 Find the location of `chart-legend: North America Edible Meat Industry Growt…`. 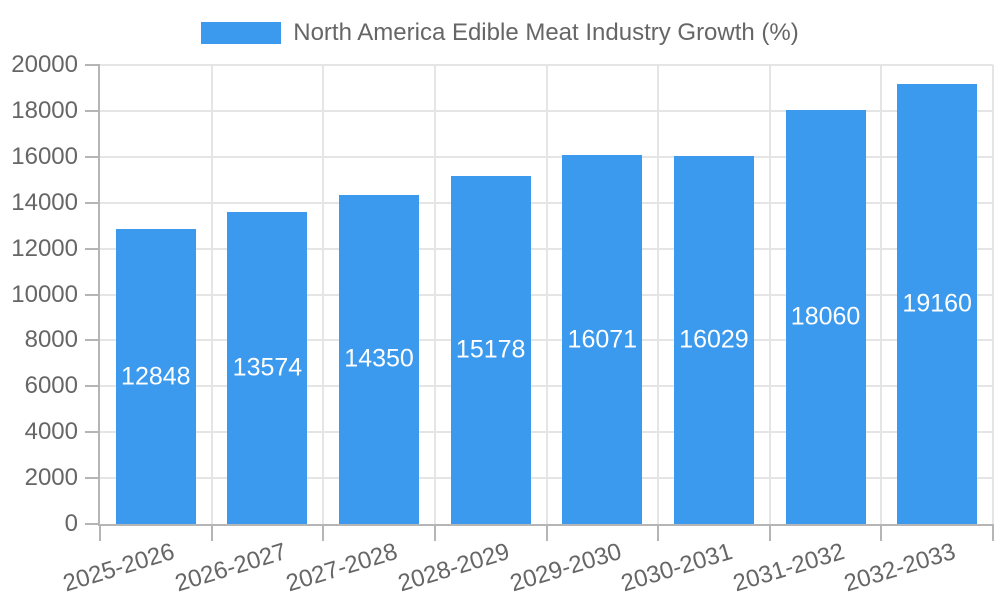

chart-legend: North America Edible Meat Industry Growt… is located at coordinates (500, 33).